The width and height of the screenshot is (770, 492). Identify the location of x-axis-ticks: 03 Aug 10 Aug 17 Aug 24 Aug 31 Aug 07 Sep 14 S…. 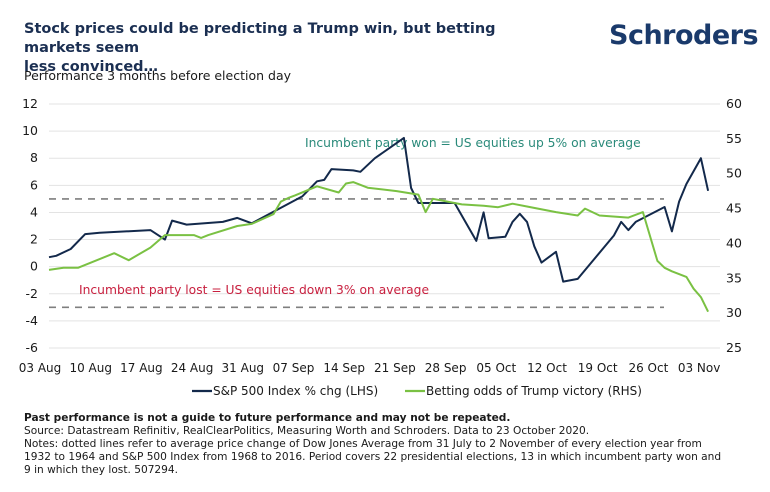
(370, 368).